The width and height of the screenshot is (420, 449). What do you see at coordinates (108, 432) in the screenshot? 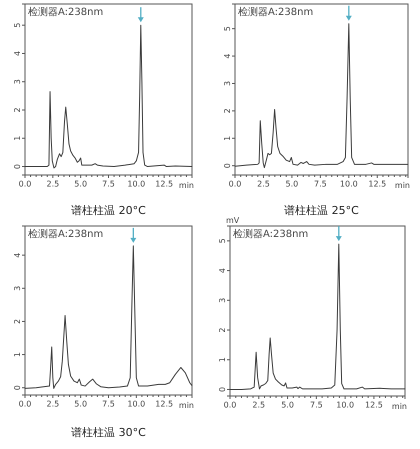
I see `text: 谱柱柱温 30°C` at bounding box center [108, 432].